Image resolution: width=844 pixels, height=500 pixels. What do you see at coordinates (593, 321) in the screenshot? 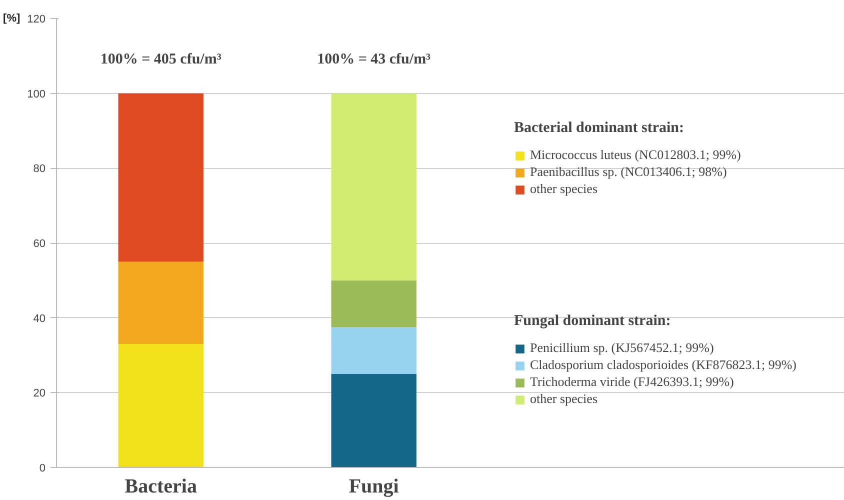
I see `text: Fungal dominant strain:` at bounding box center [593, 321].